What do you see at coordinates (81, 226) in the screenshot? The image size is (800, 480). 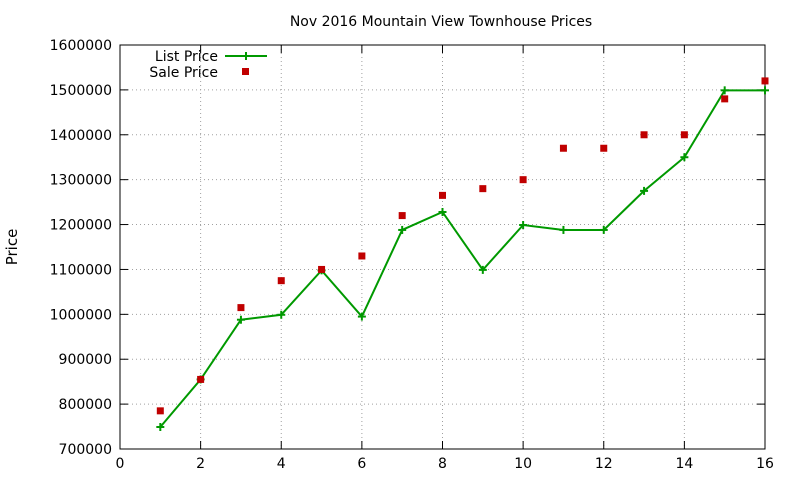 I see `y-tick-label: 1200000` at bounding box center [81, 226].